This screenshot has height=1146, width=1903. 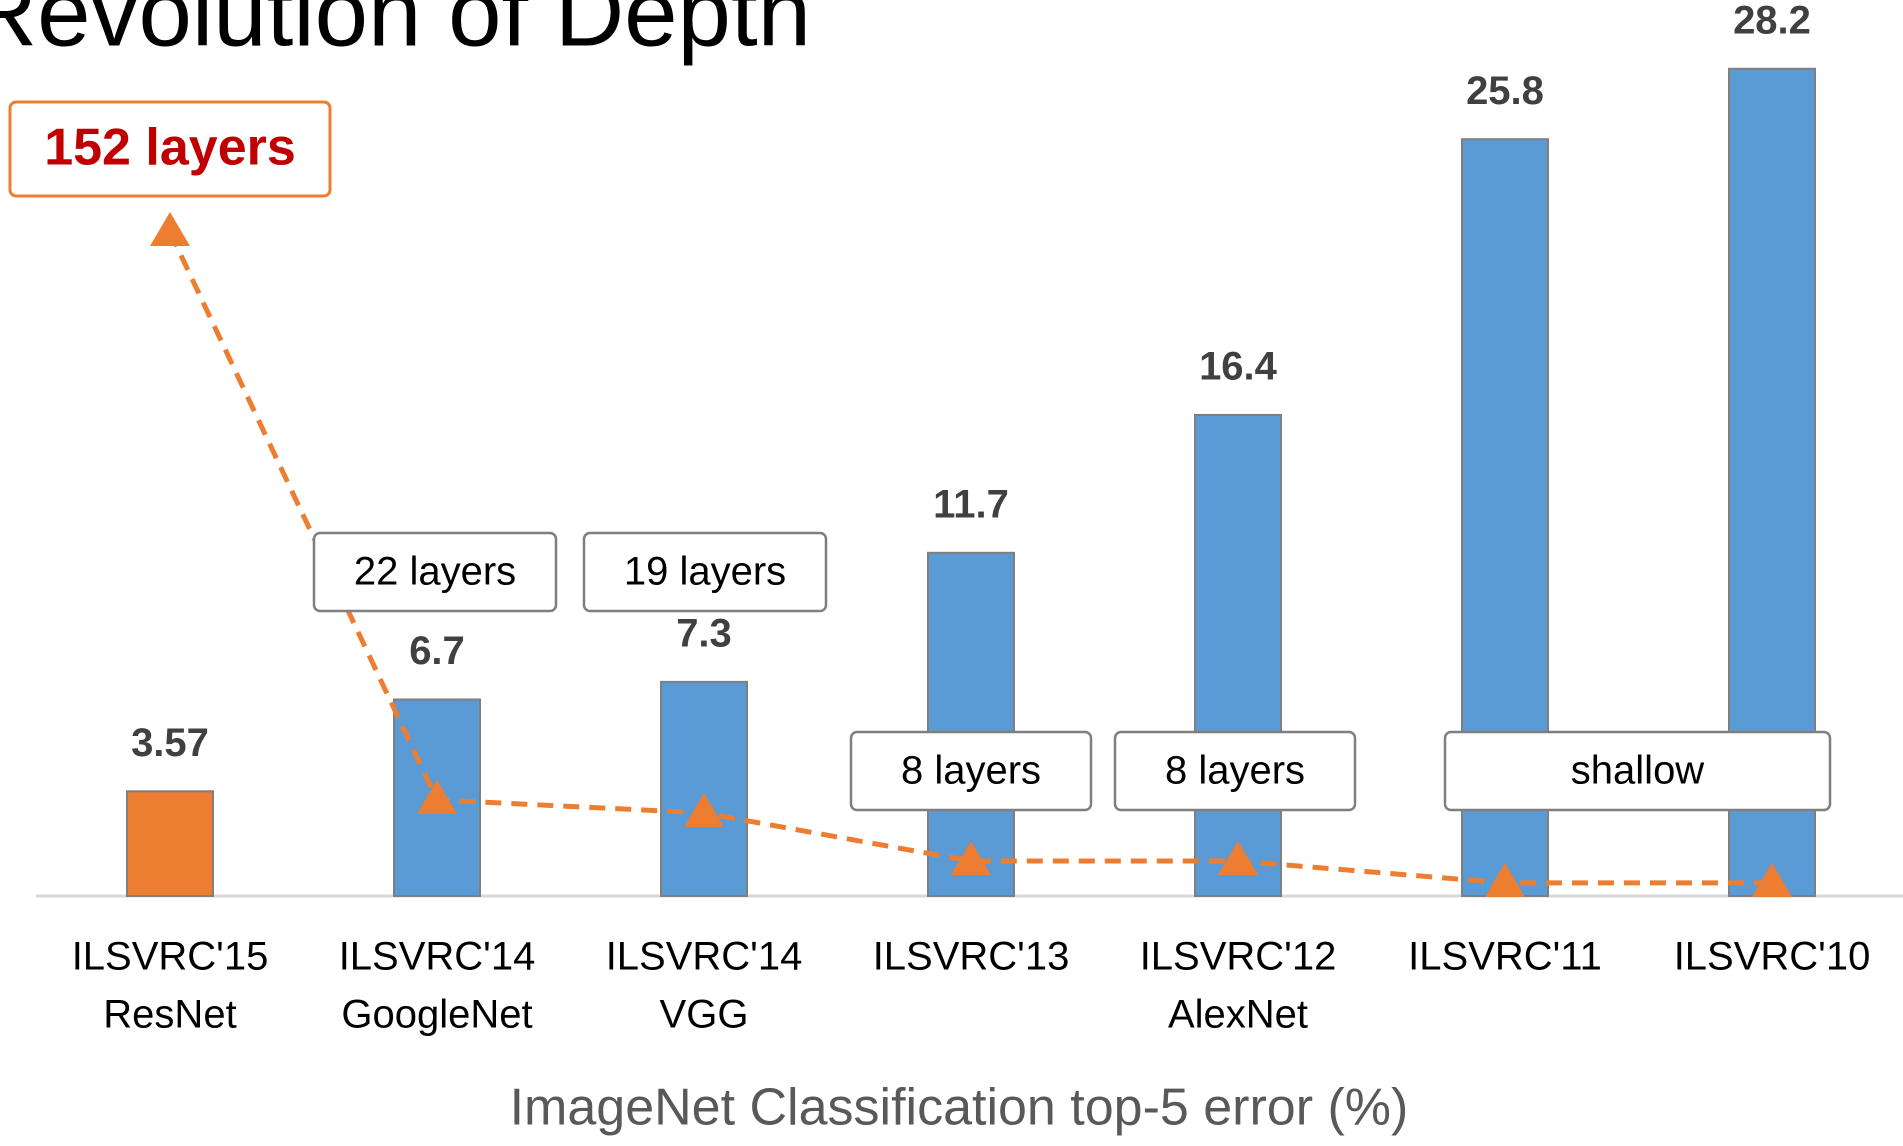 I want to click on bar-value-label: 28.2, so click(x=1772, y=21).